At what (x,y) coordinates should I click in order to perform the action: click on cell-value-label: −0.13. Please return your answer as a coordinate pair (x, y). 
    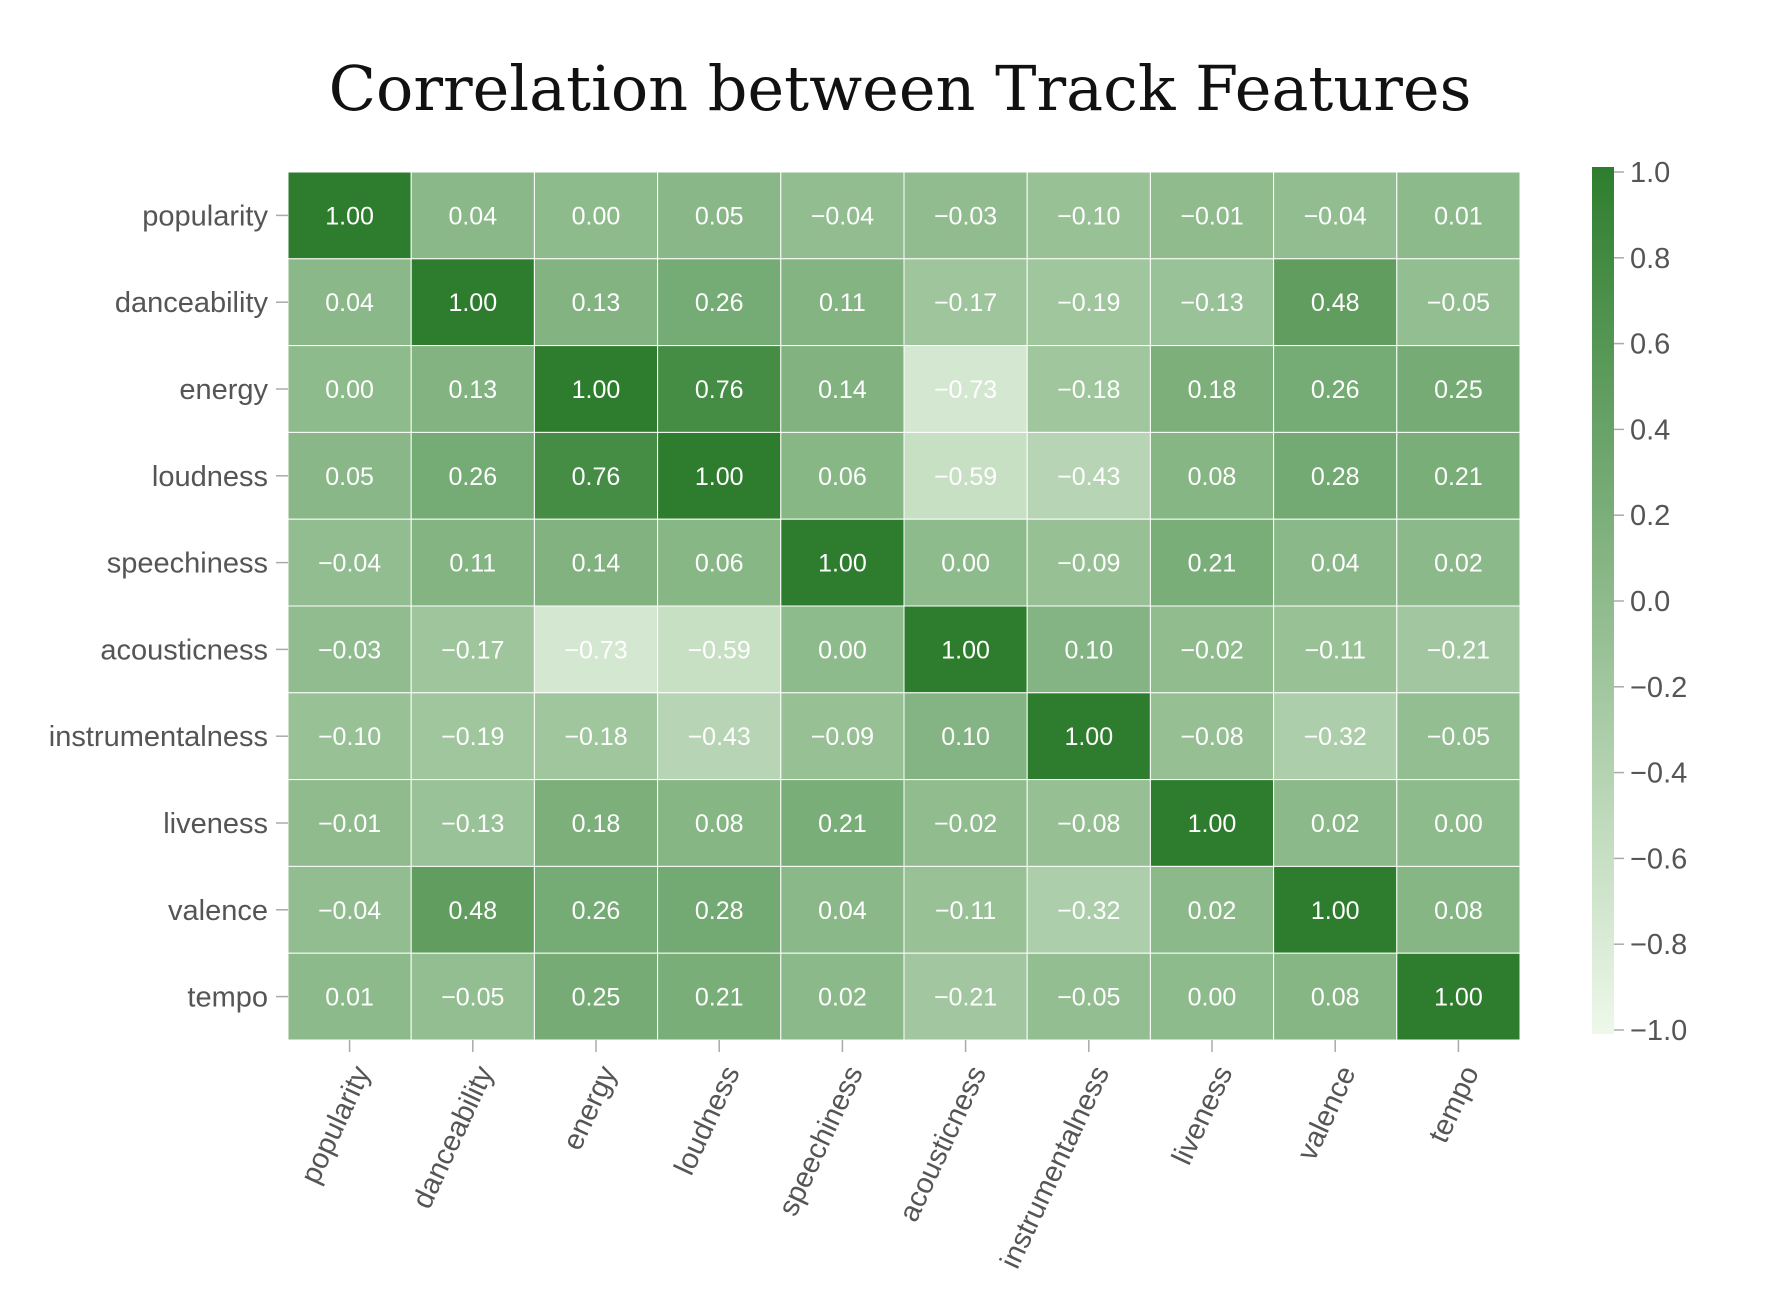
    Looking at the image, I should click on (472, 824).